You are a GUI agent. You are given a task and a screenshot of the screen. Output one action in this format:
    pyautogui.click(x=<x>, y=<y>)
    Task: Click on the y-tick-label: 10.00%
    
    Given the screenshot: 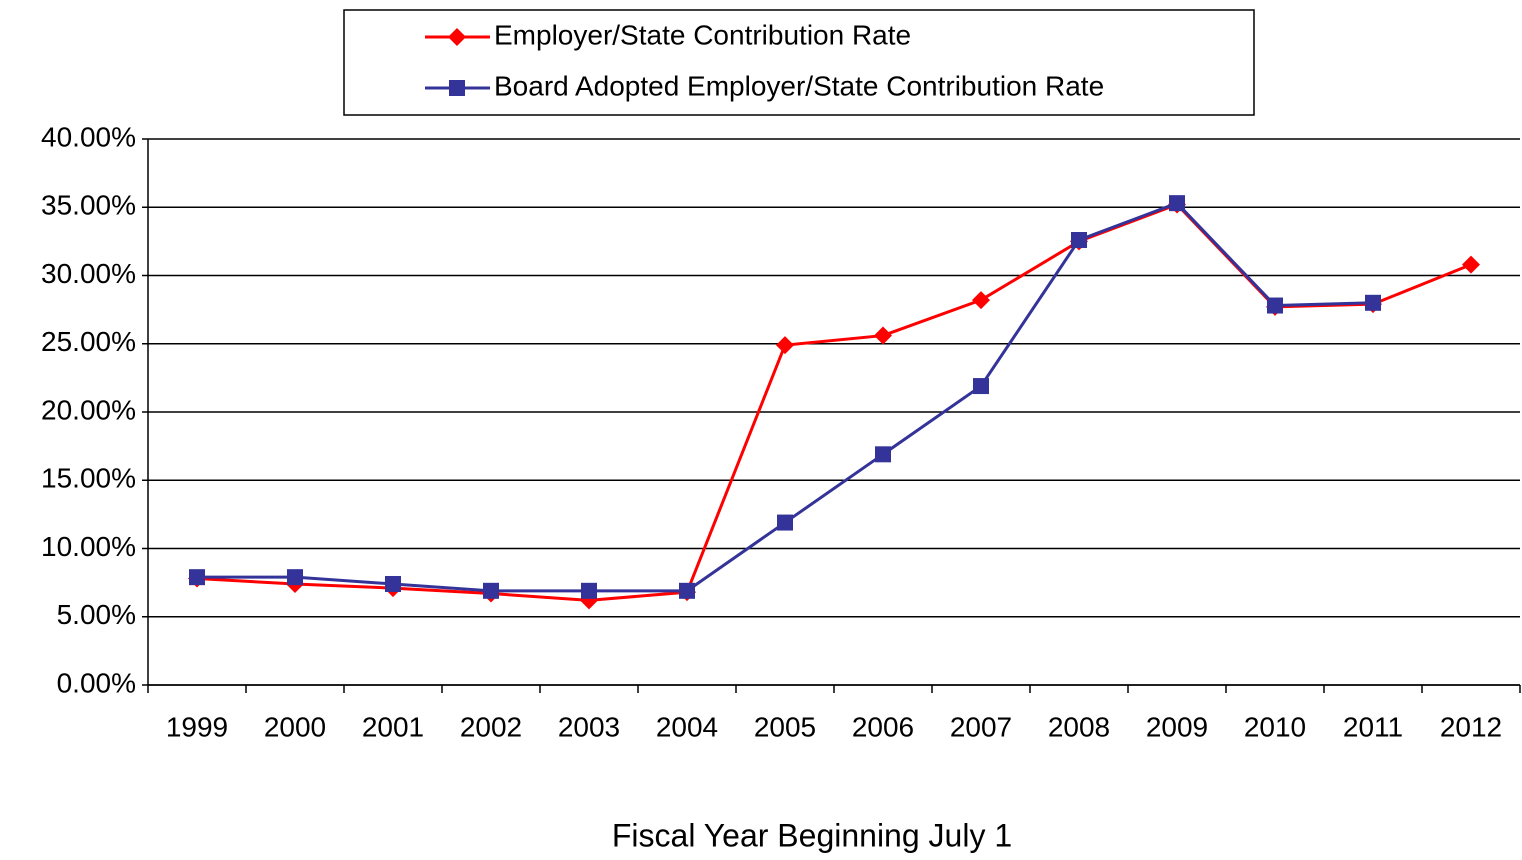 What is the action you would take?
    pyautogui.click(x=88, y=546)
    